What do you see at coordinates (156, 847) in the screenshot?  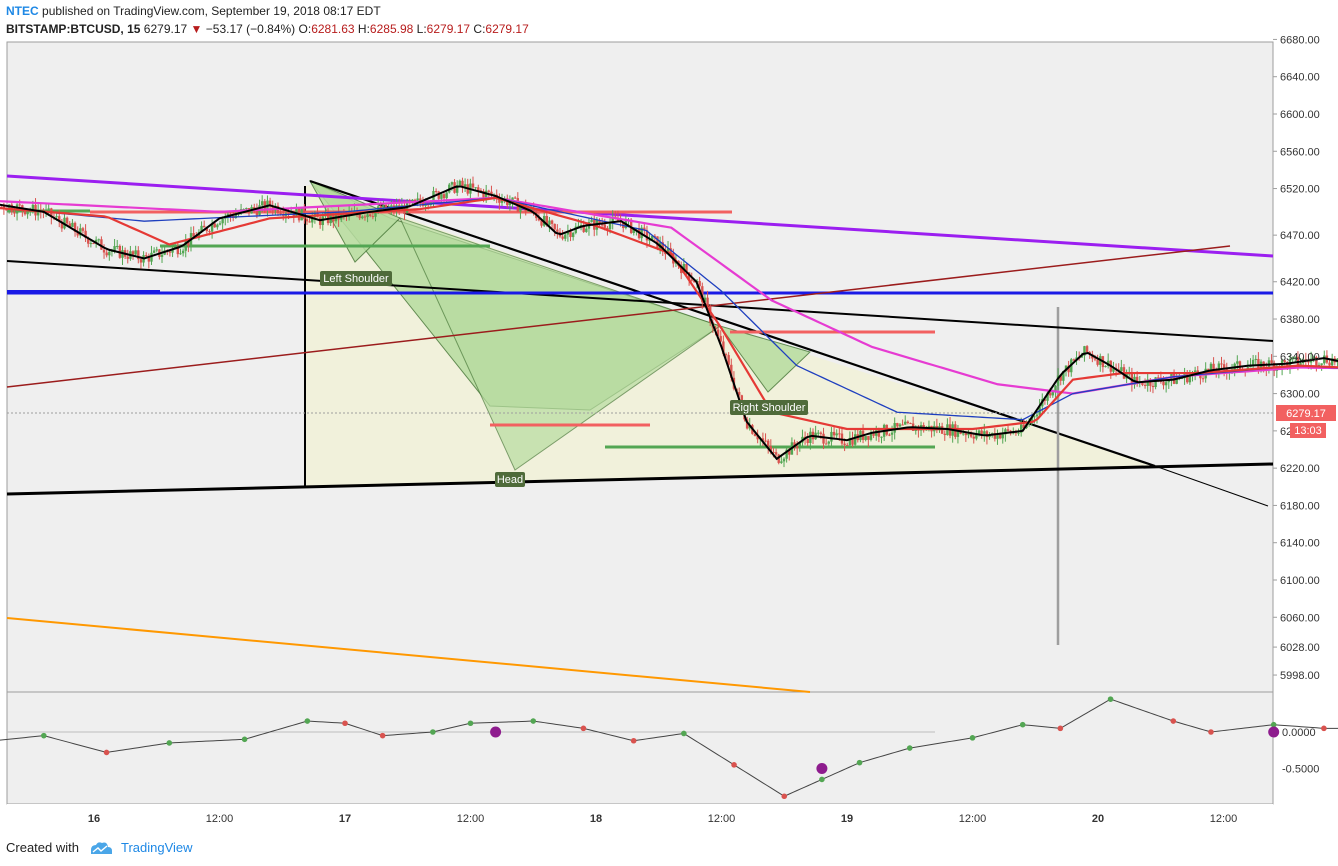 I see `tradingview-brand: TradingView` at bounding box center [156, 847].